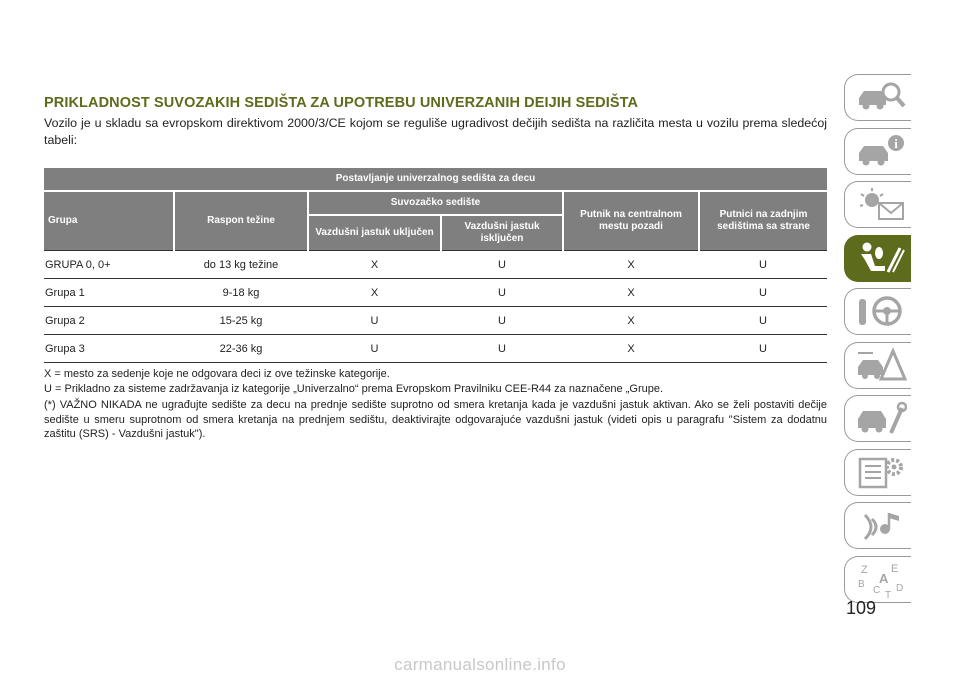  I want to click on watermark: carmanualsonline.info, so click(480, 664).